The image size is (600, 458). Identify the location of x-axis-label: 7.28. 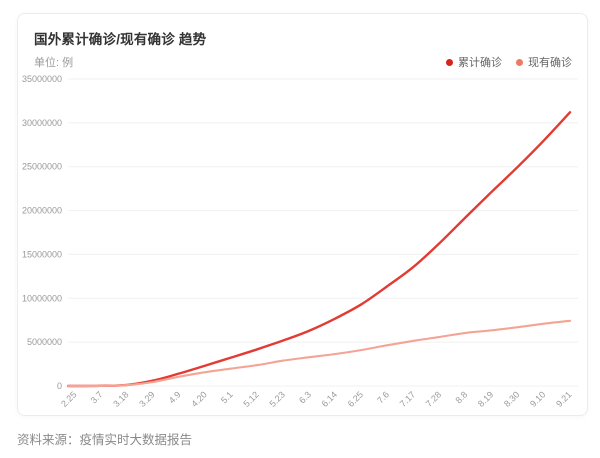
(433, 398).